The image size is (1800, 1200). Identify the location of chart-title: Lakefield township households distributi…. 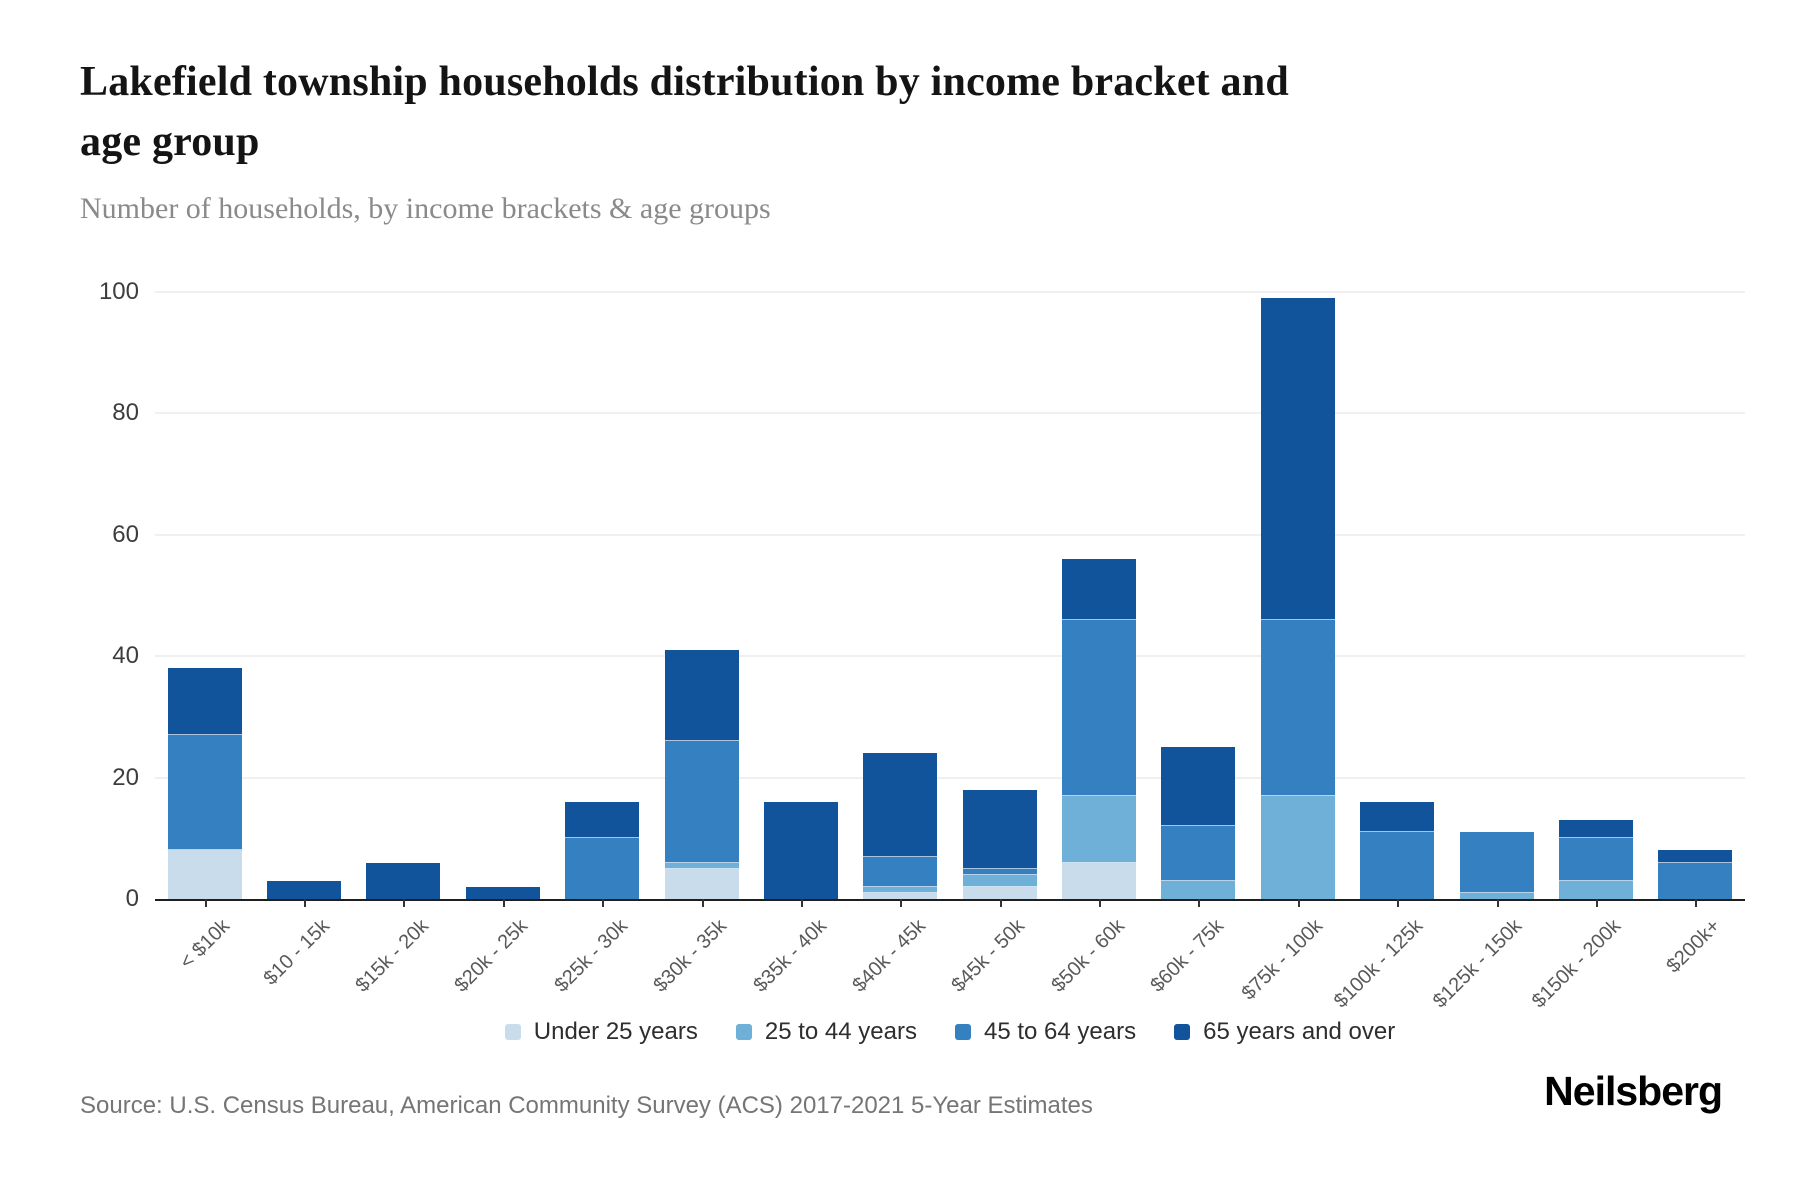
(860, 112).